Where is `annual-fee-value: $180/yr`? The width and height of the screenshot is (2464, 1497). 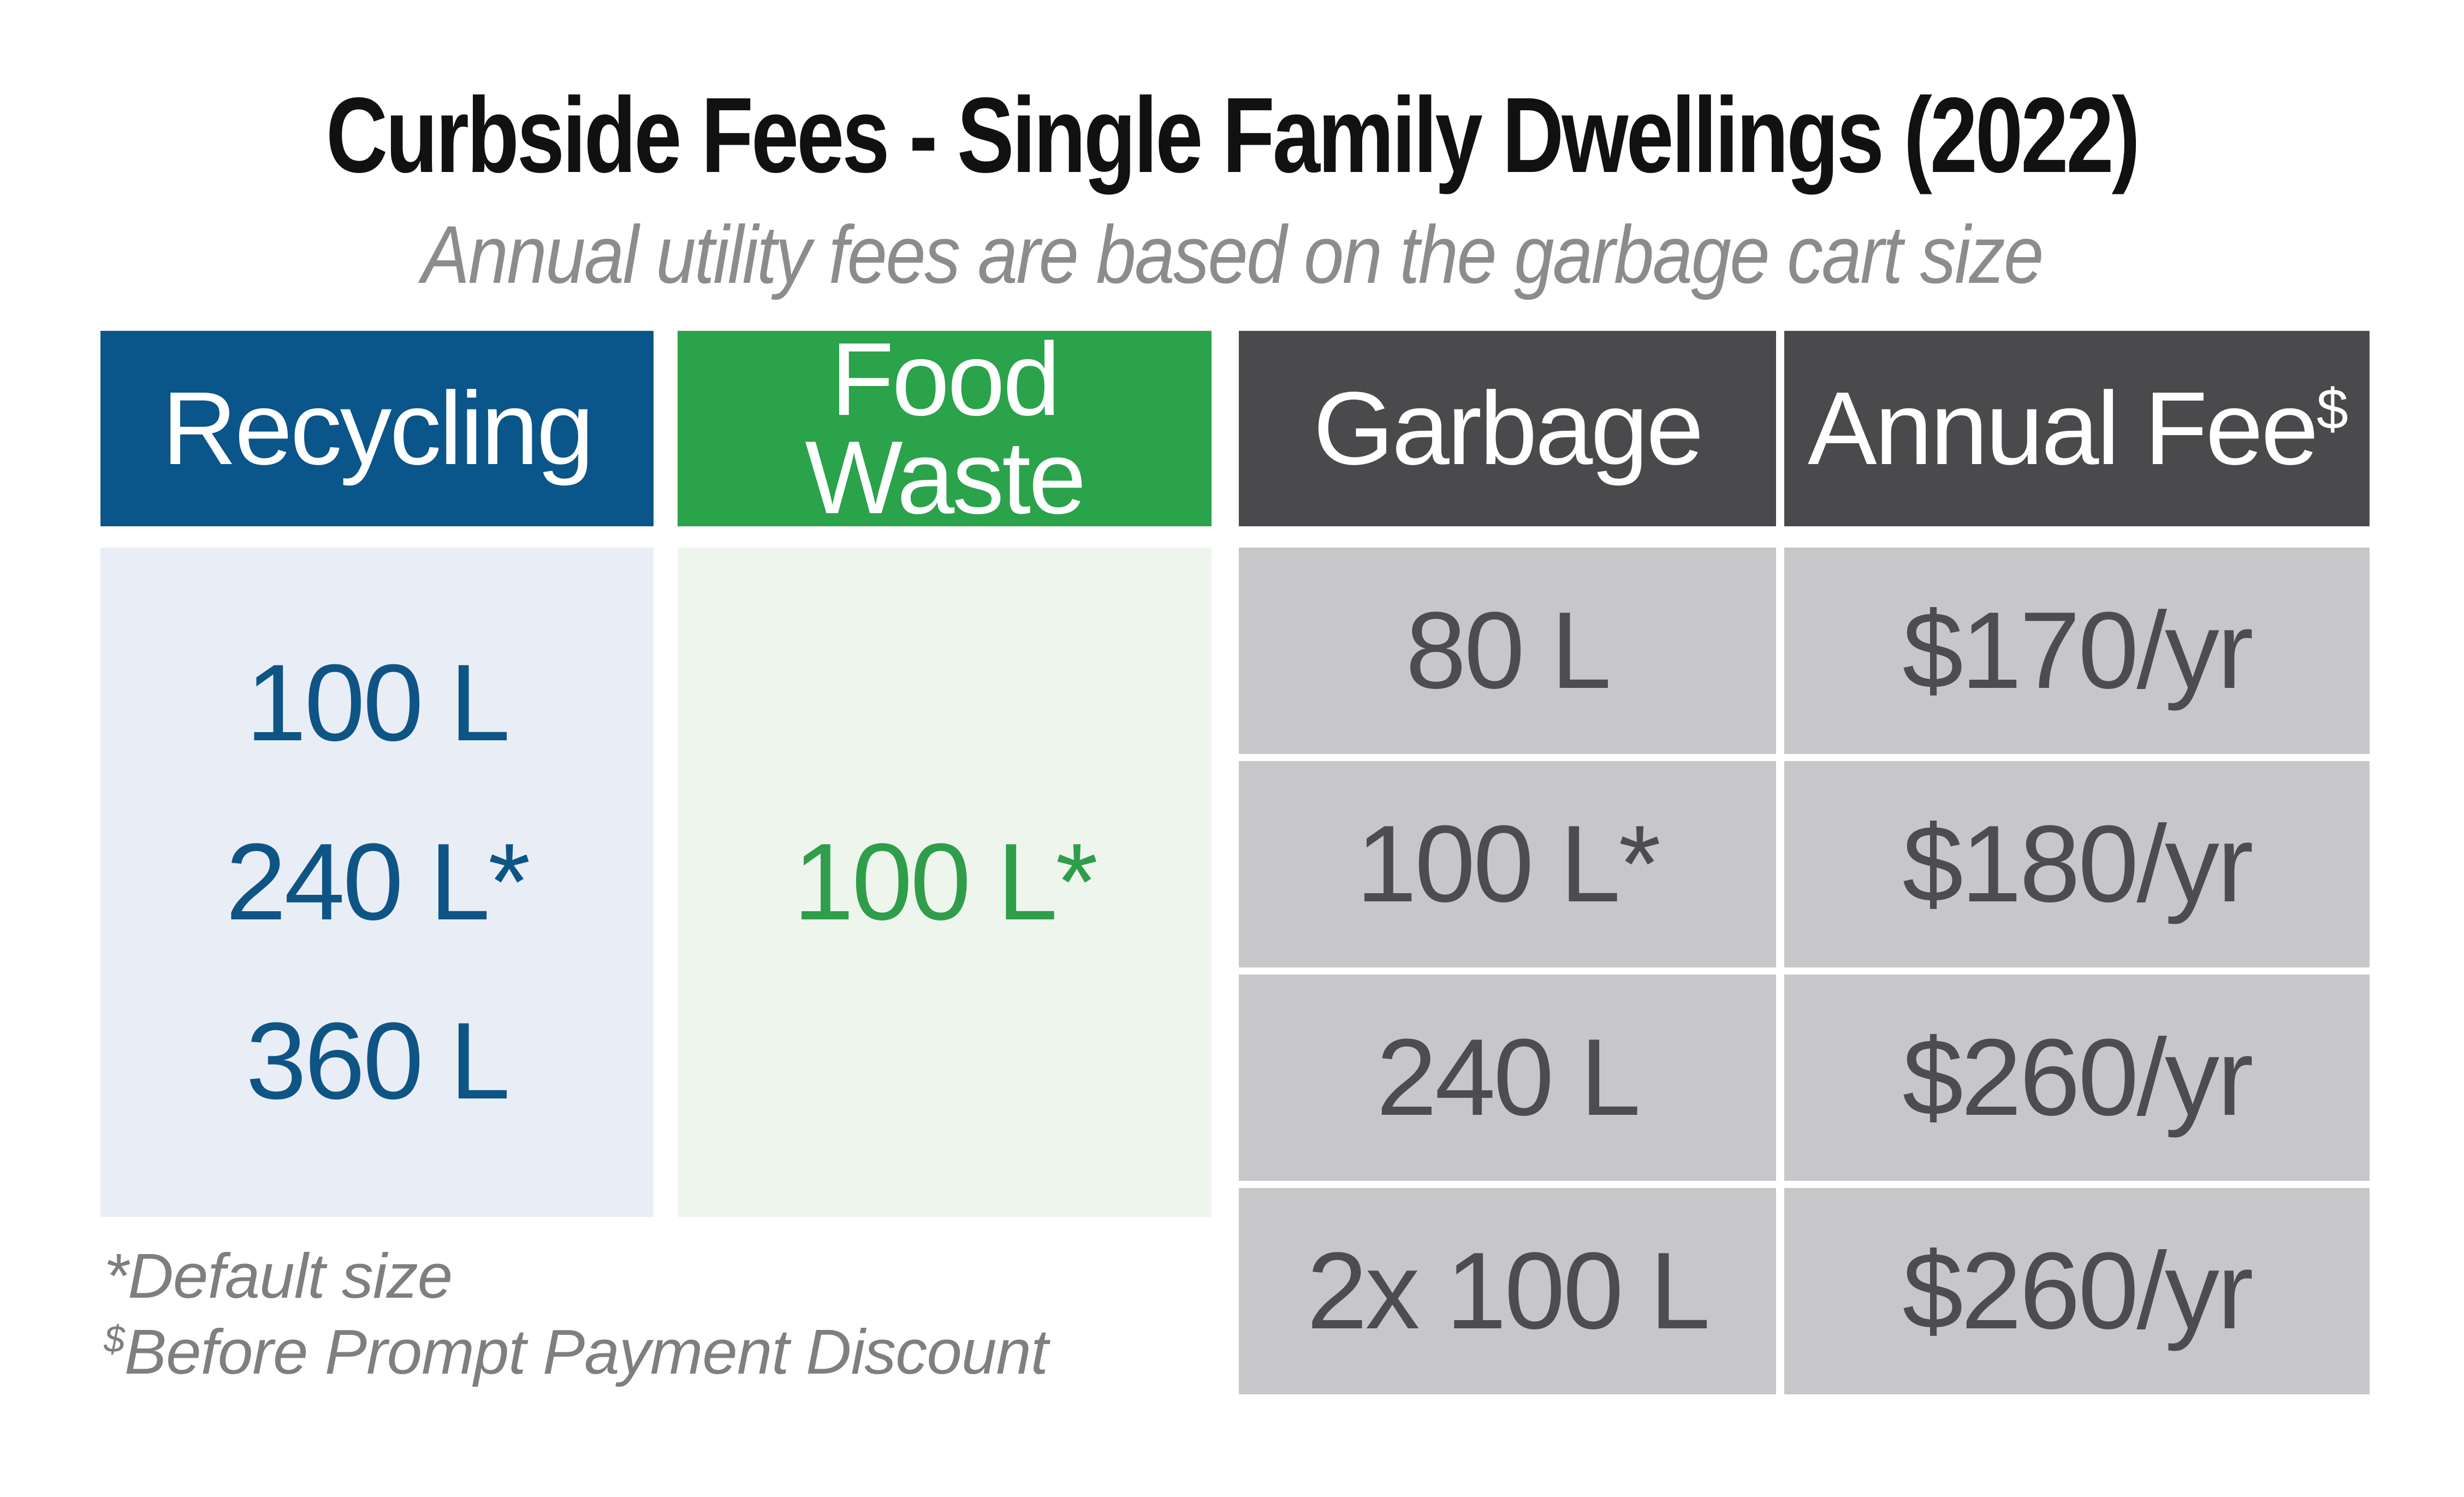
annual-fee-value: $180/yr is located at coordinates (2077, 864).